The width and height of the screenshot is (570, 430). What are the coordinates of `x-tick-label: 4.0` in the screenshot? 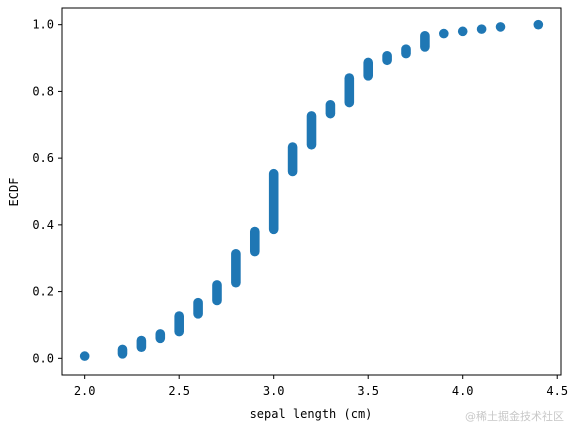 It's located at (463, 391).